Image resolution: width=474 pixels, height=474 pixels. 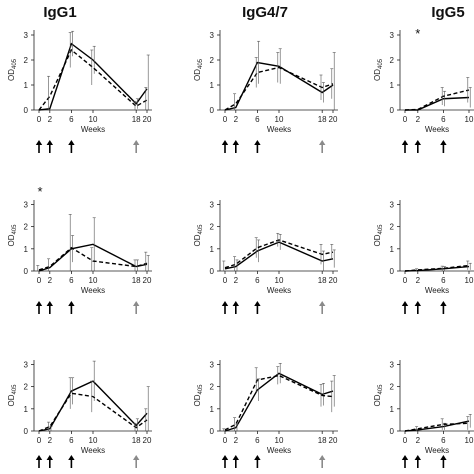 What do you see at coordinates (265, 12) in the screenshot?
I see `column-title-igg4-7: IgG4/7` at bounding box center [265, 12].